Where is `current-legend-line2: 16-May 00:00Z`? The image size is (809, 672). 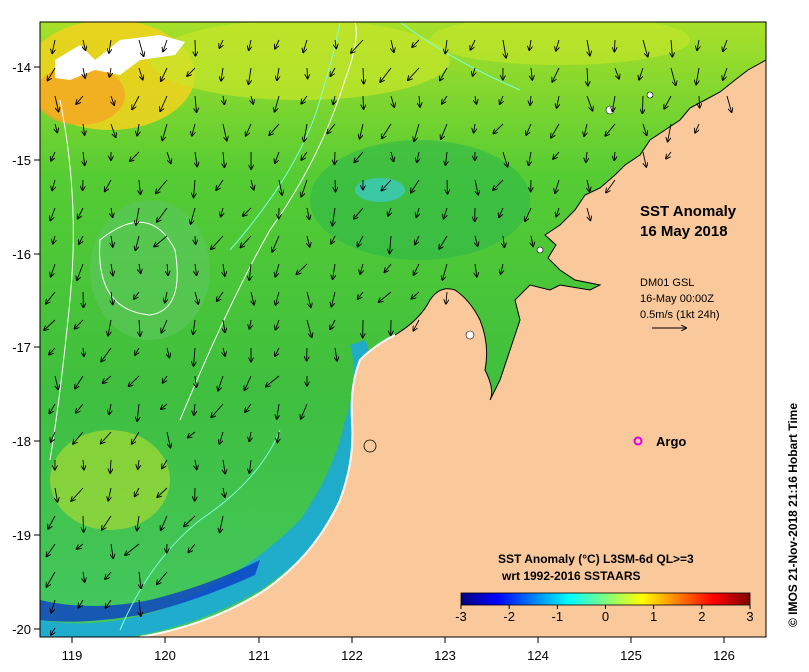
current-legend-line2: 16-May 00:00Z is located at coordinates (677, 299).